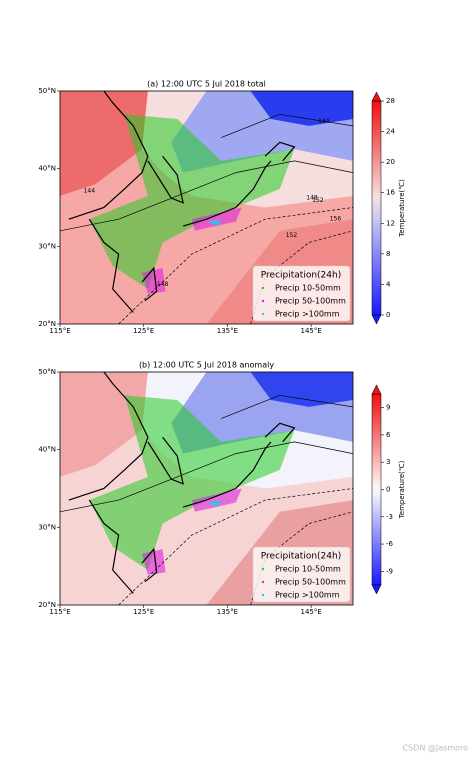  I want to click on contour-label: 156, so click(336, 219).